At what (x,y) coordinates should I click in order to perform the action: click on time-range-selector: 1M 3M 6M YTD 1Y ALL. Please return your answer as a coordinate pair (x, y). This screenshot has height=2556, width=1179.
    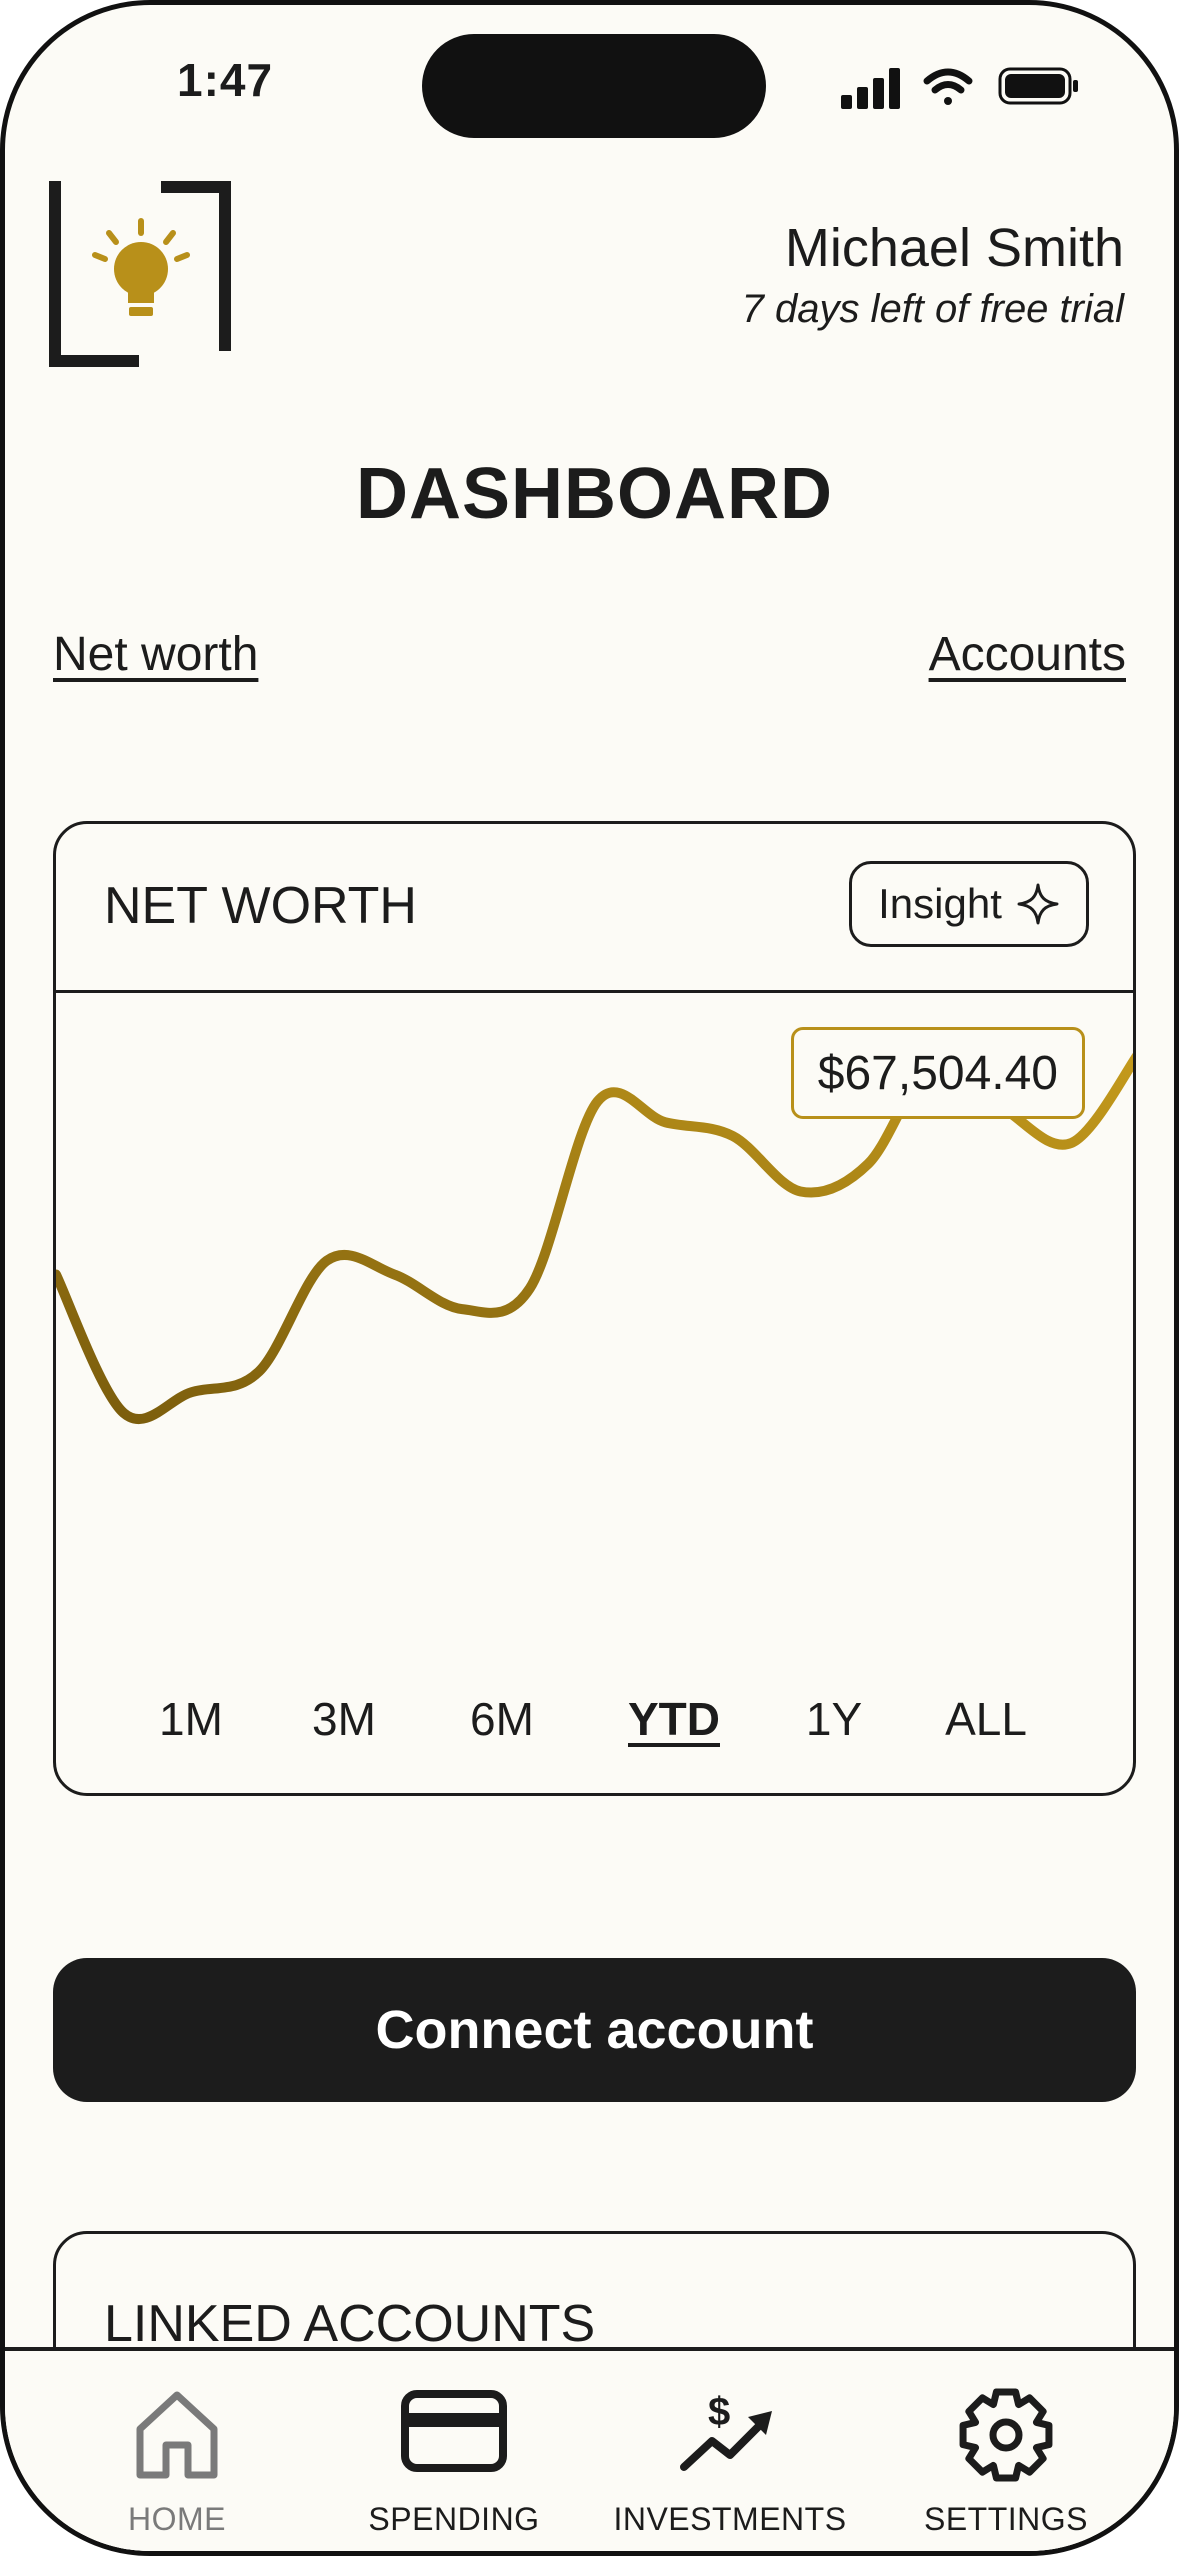
    Looking at the image, I should click on (594, 1722).